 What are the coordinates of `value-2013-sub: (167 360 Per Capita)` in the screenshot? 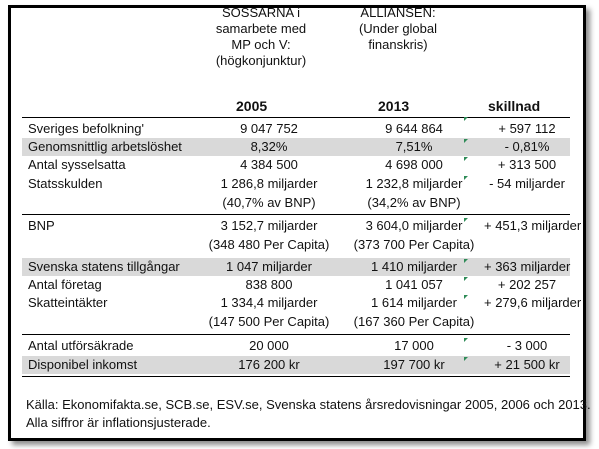 It's located at (414, 321).